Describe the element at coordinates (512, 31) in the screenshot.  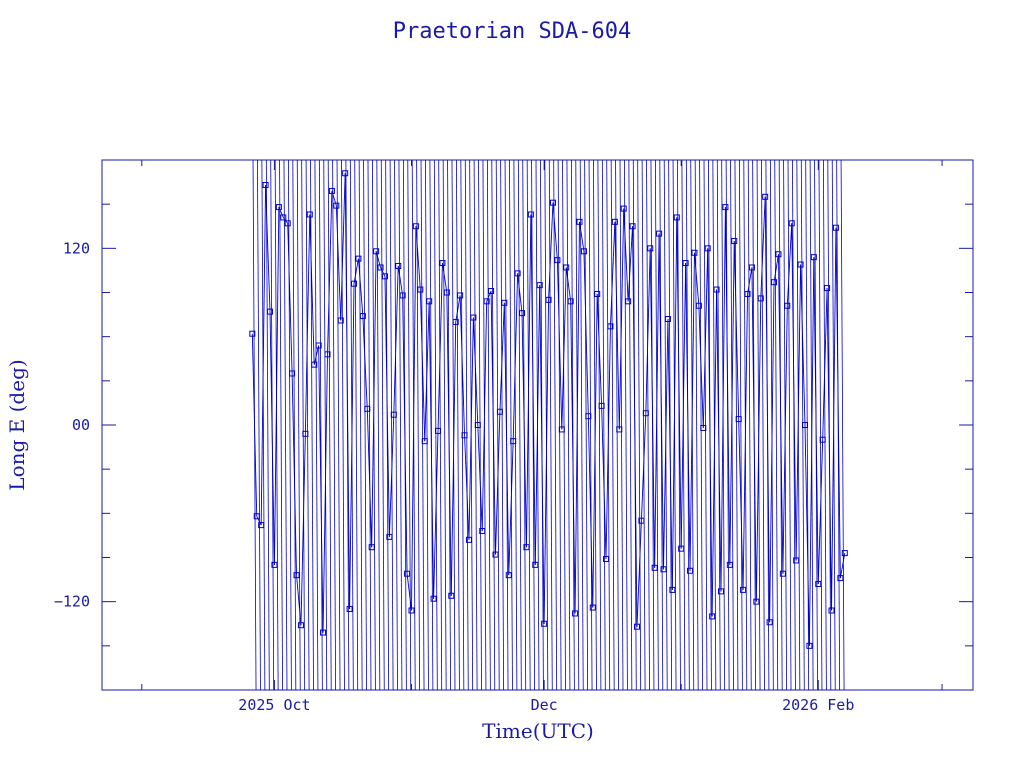
I see `chart-title: Praetorian SDA-604` at that location.